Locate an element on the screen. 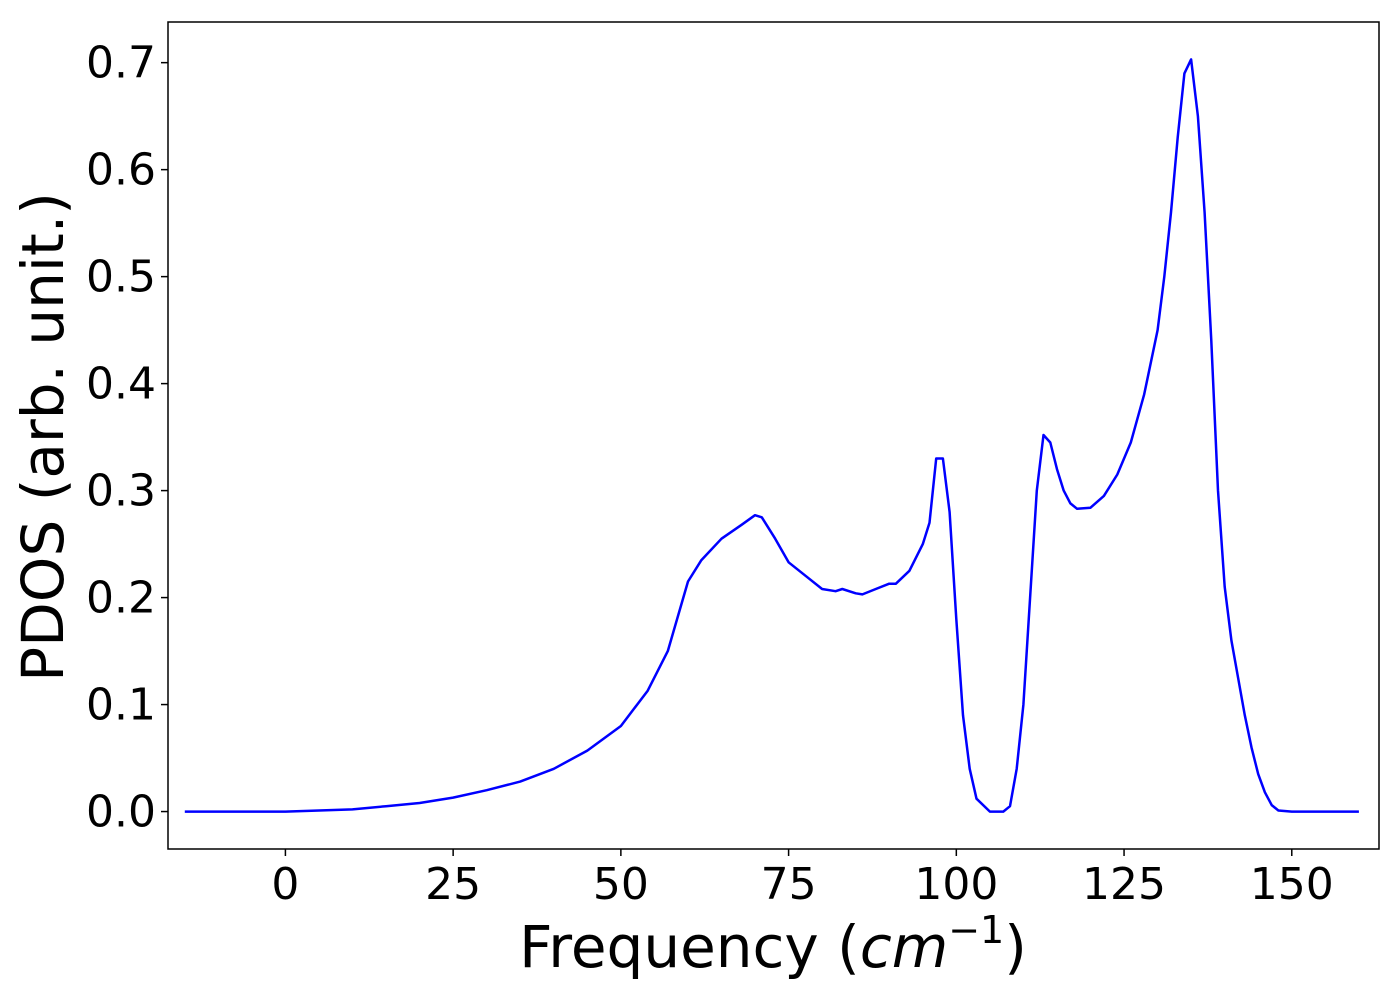 Image resolution: width=1400 pixels, height=1000 pixels. x-tick-label: 100 is located at coordinates (956, 884).